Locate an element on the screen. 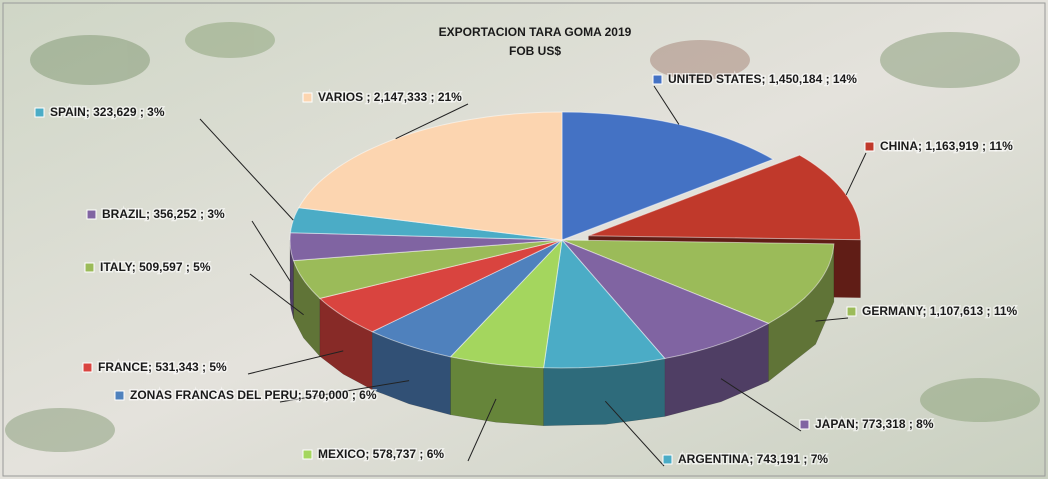 The image size is (1048, 479). data-label: VARIOS ; 2,147,333 ; 21% is located at coordinates (390, 97).